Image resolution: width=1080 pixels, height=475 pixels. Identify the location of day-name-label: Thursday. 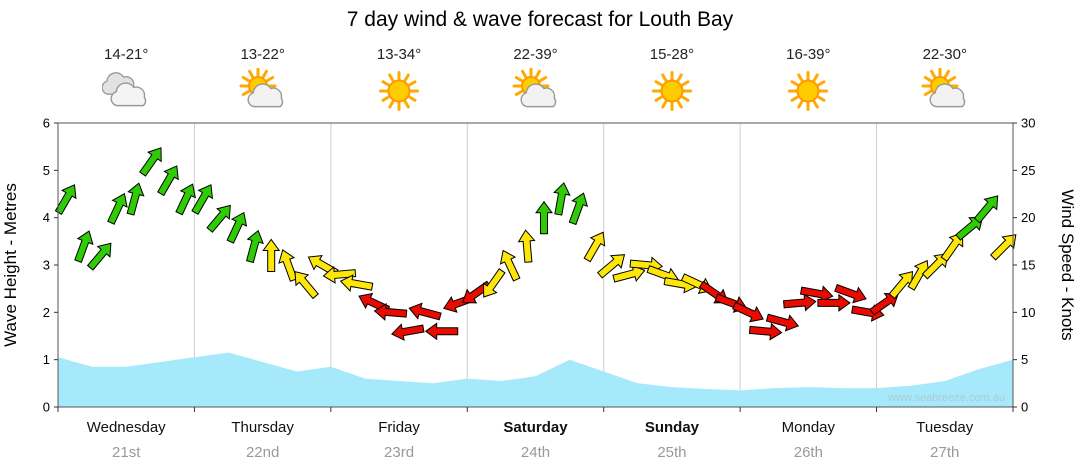
(262, 427).